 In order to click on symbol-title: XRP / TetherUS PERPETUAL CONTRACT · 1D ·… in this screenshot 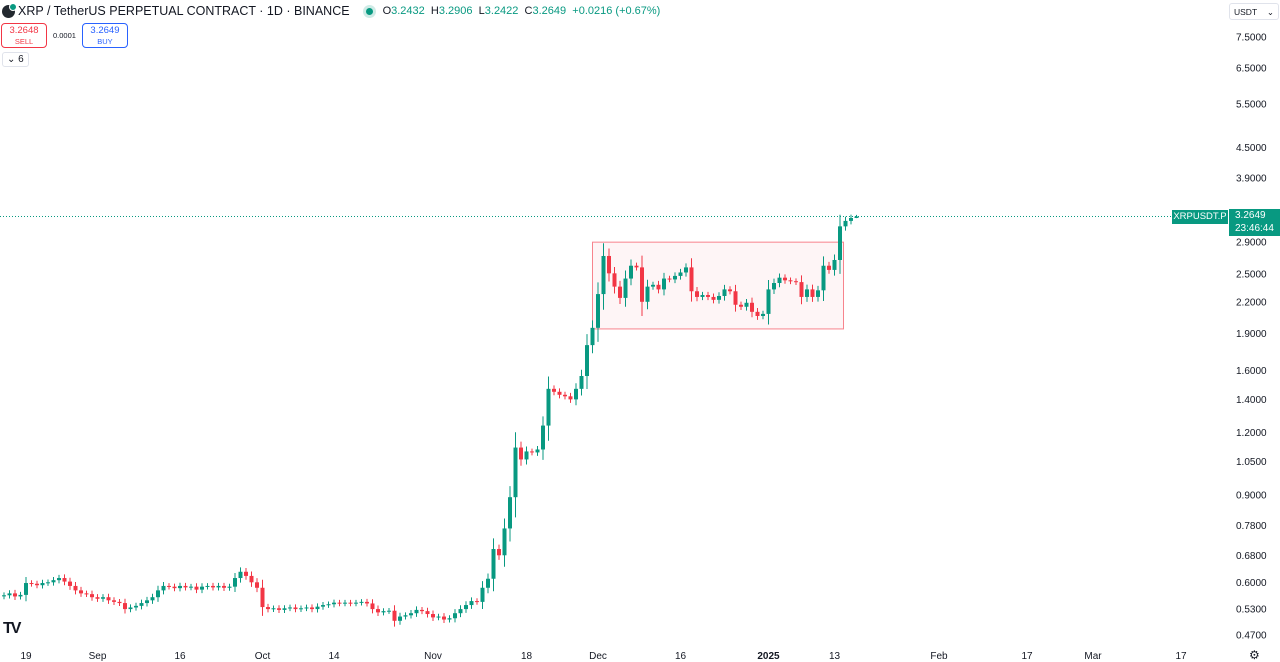, I will do `click(184, 11)`.